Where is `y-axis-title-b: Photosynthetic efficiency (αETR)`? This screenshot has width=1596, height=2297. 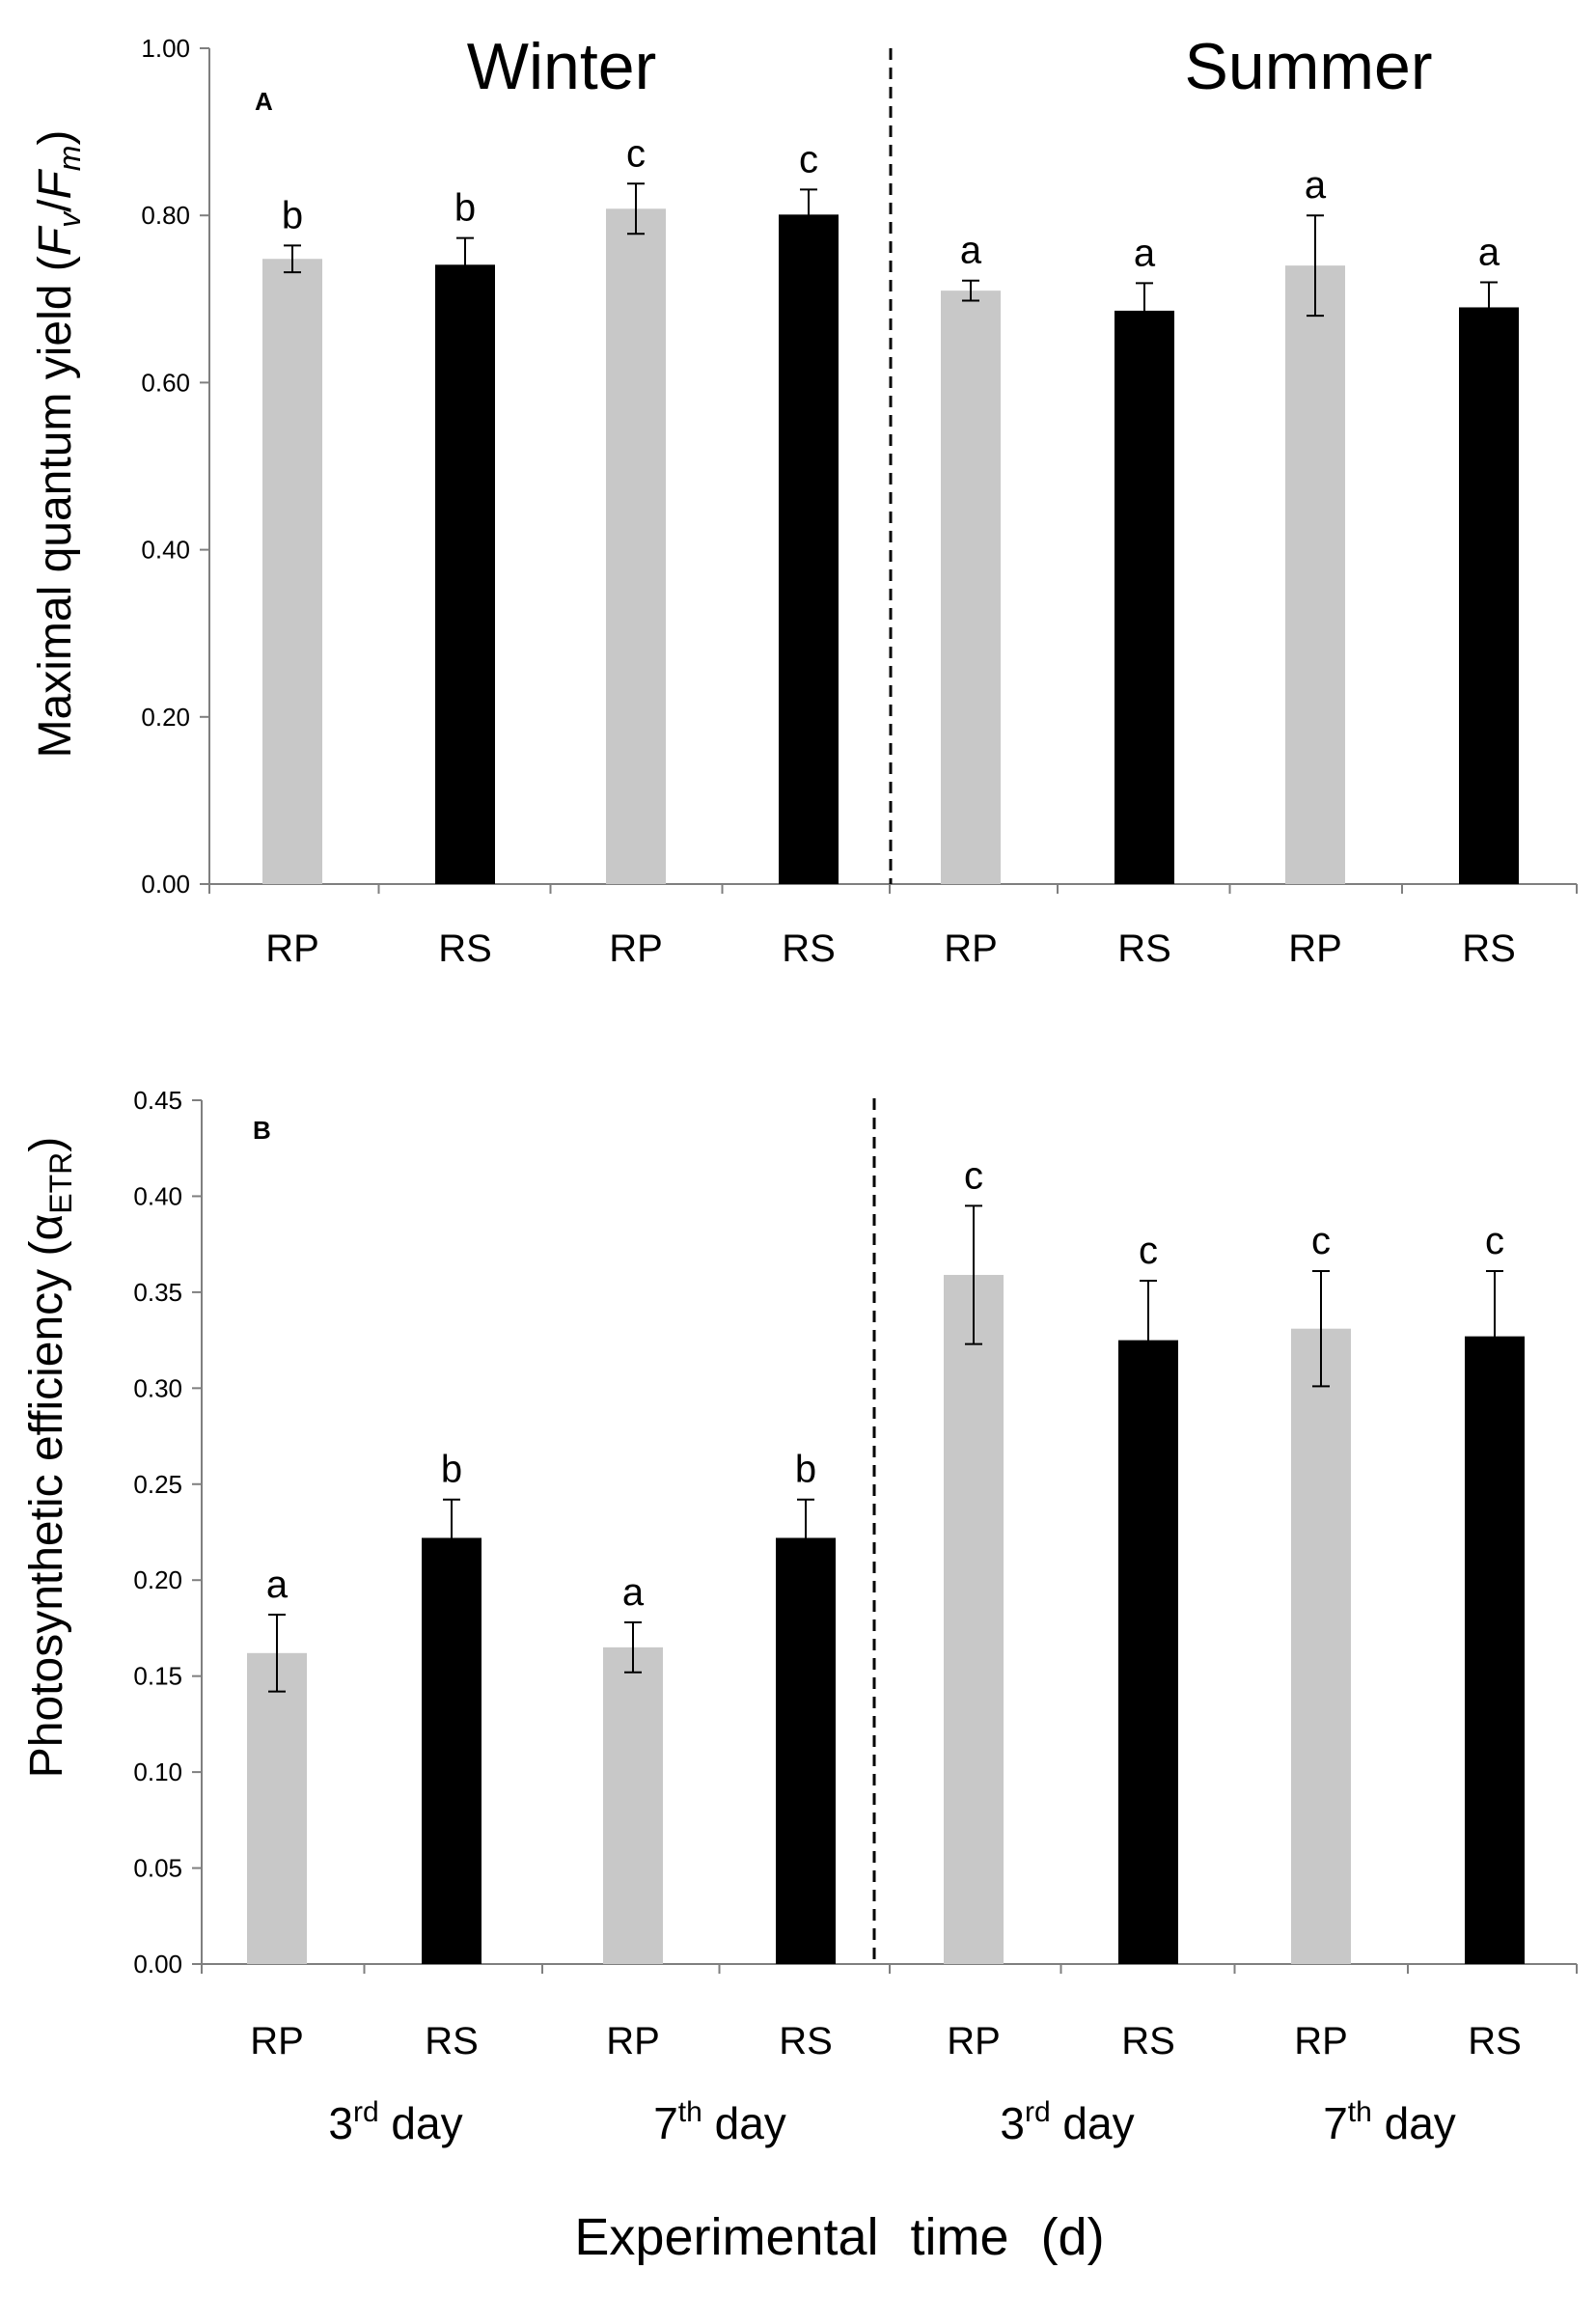
y-axis-title-b: Photosynthetic efficiency (αETR) is located at coordinates (50, 1457).